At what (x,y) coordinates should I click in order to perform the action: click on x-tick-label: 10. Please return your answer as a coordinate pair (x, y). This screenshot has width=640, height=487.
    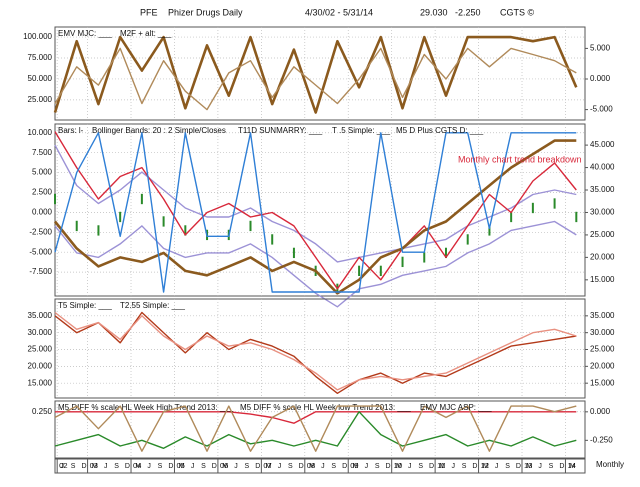
    Looking at the image, I should click on (398, 465).